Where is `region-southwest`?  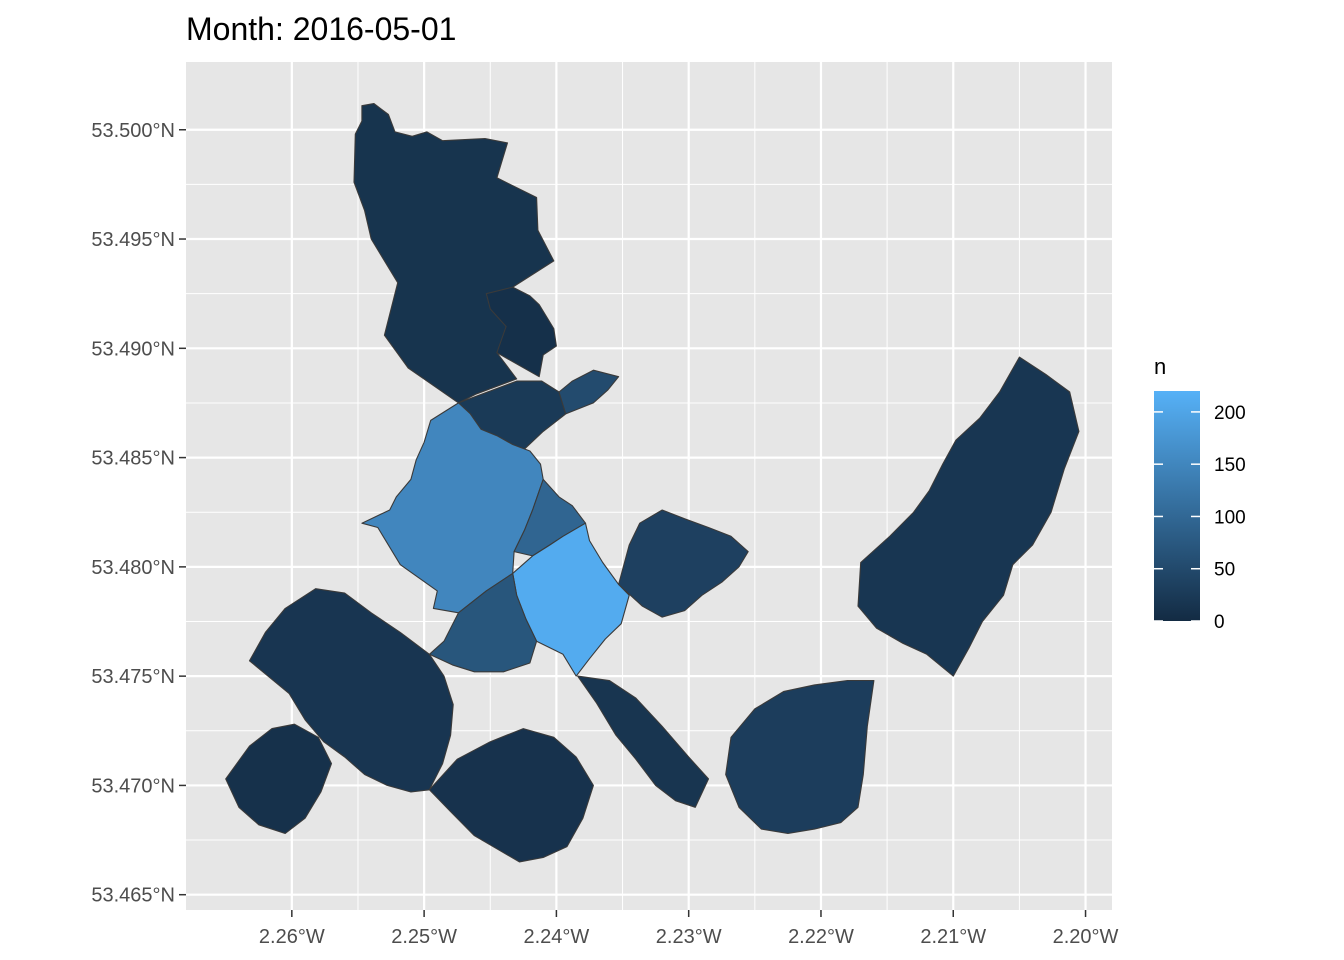
region-southwest is located at coordinates (351, 690).